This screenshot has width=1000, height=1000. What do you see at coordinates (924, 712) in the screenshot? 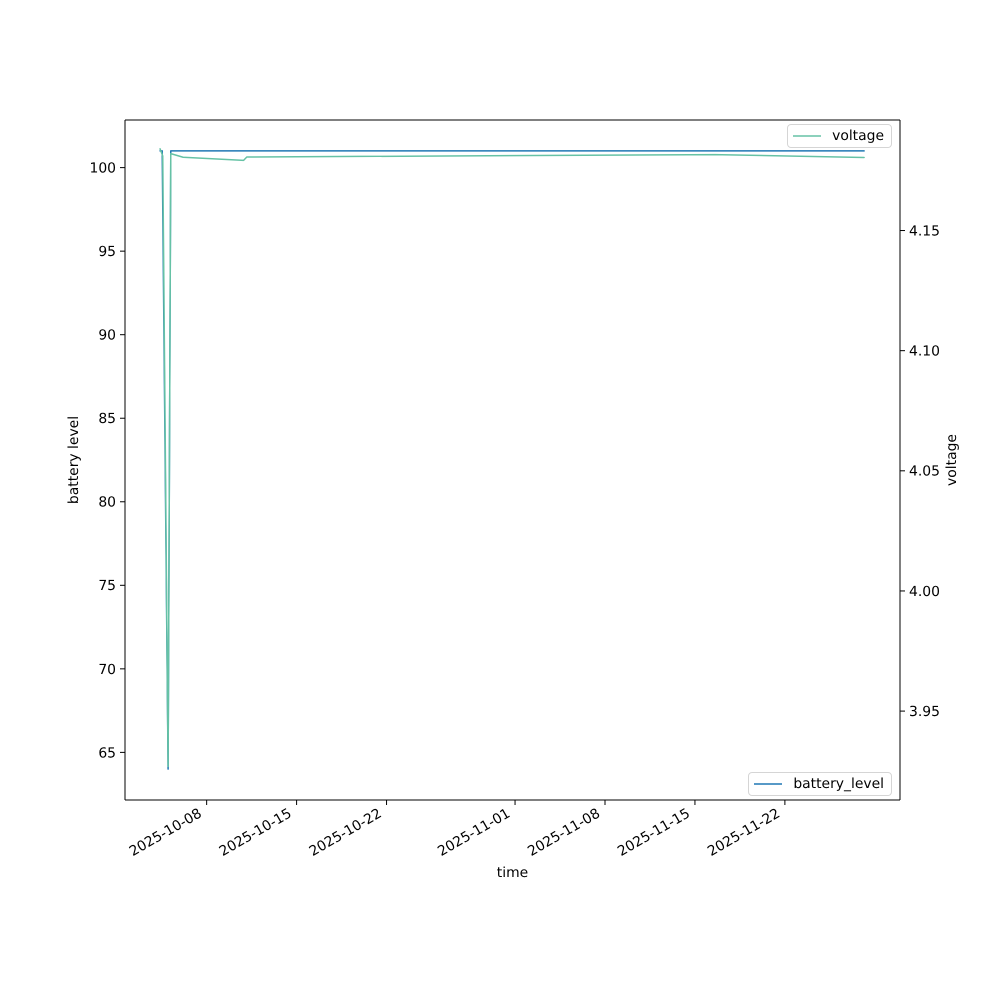
I see `y2-tick-label: 3.95` at bounding box center [924, 712].